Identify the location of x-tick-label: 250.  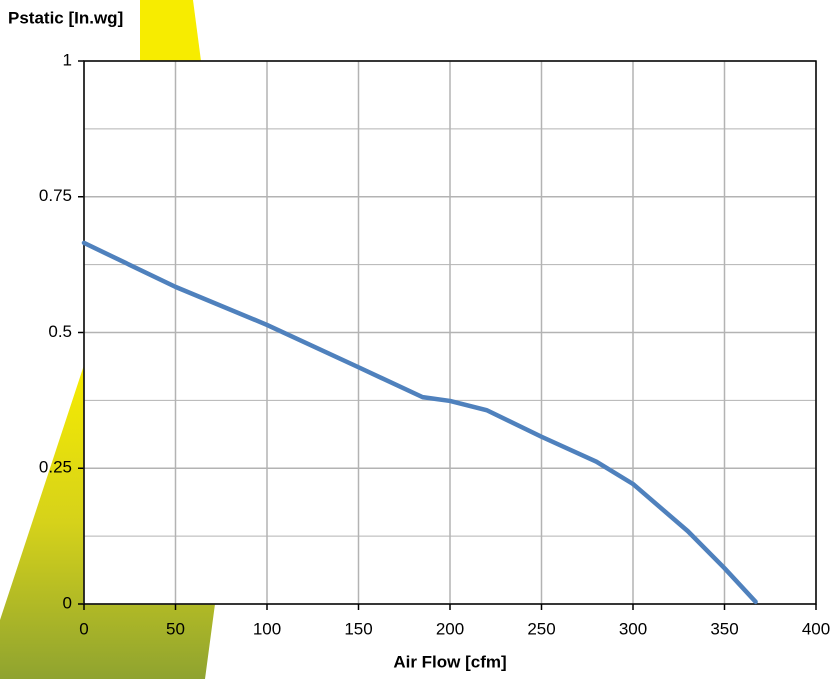
(541, 628).